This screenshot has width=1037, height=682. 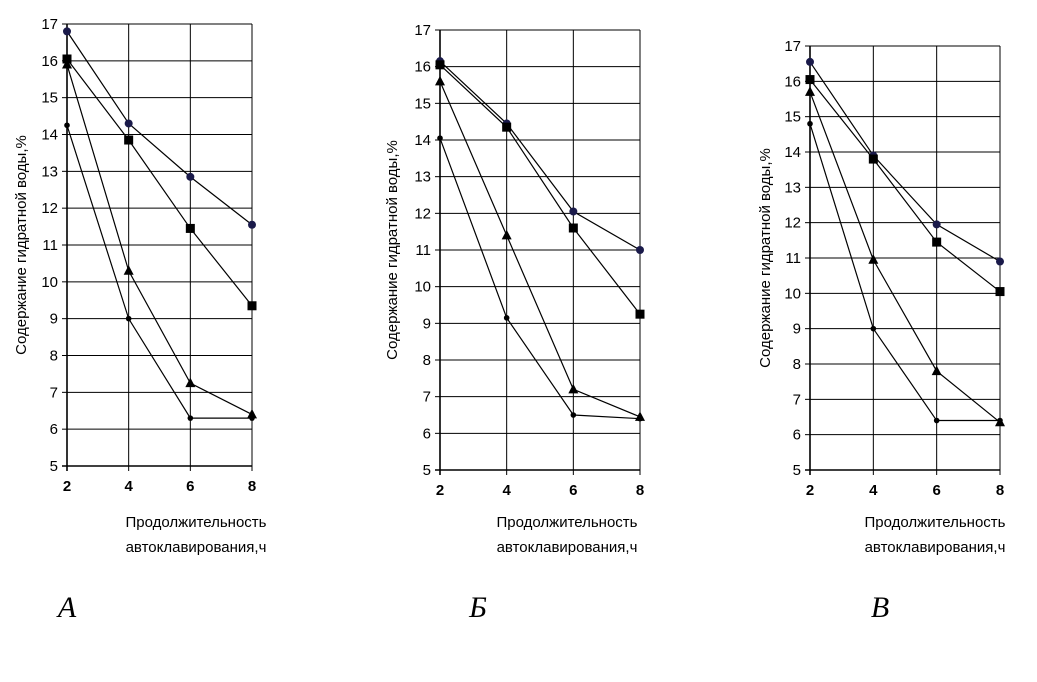 What do you see at coordinates (427, 323) in the screenshot?
I see `y-tick-label: 9` at bounding box center [427, 323].